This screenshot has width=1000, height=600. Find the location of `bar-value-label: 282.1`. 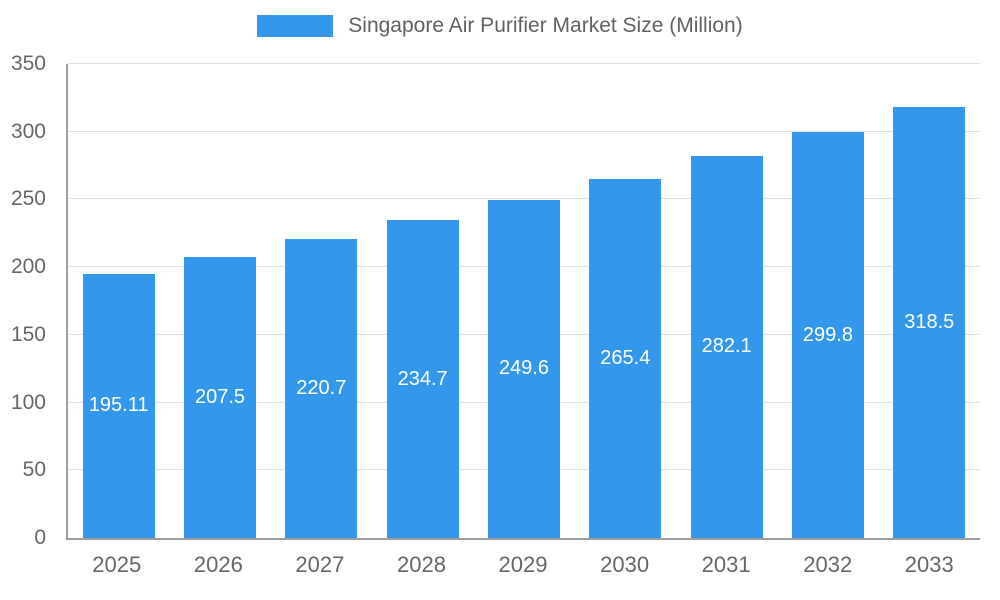

bar-value-label: 282.1 is located at coordinates (726, 346).